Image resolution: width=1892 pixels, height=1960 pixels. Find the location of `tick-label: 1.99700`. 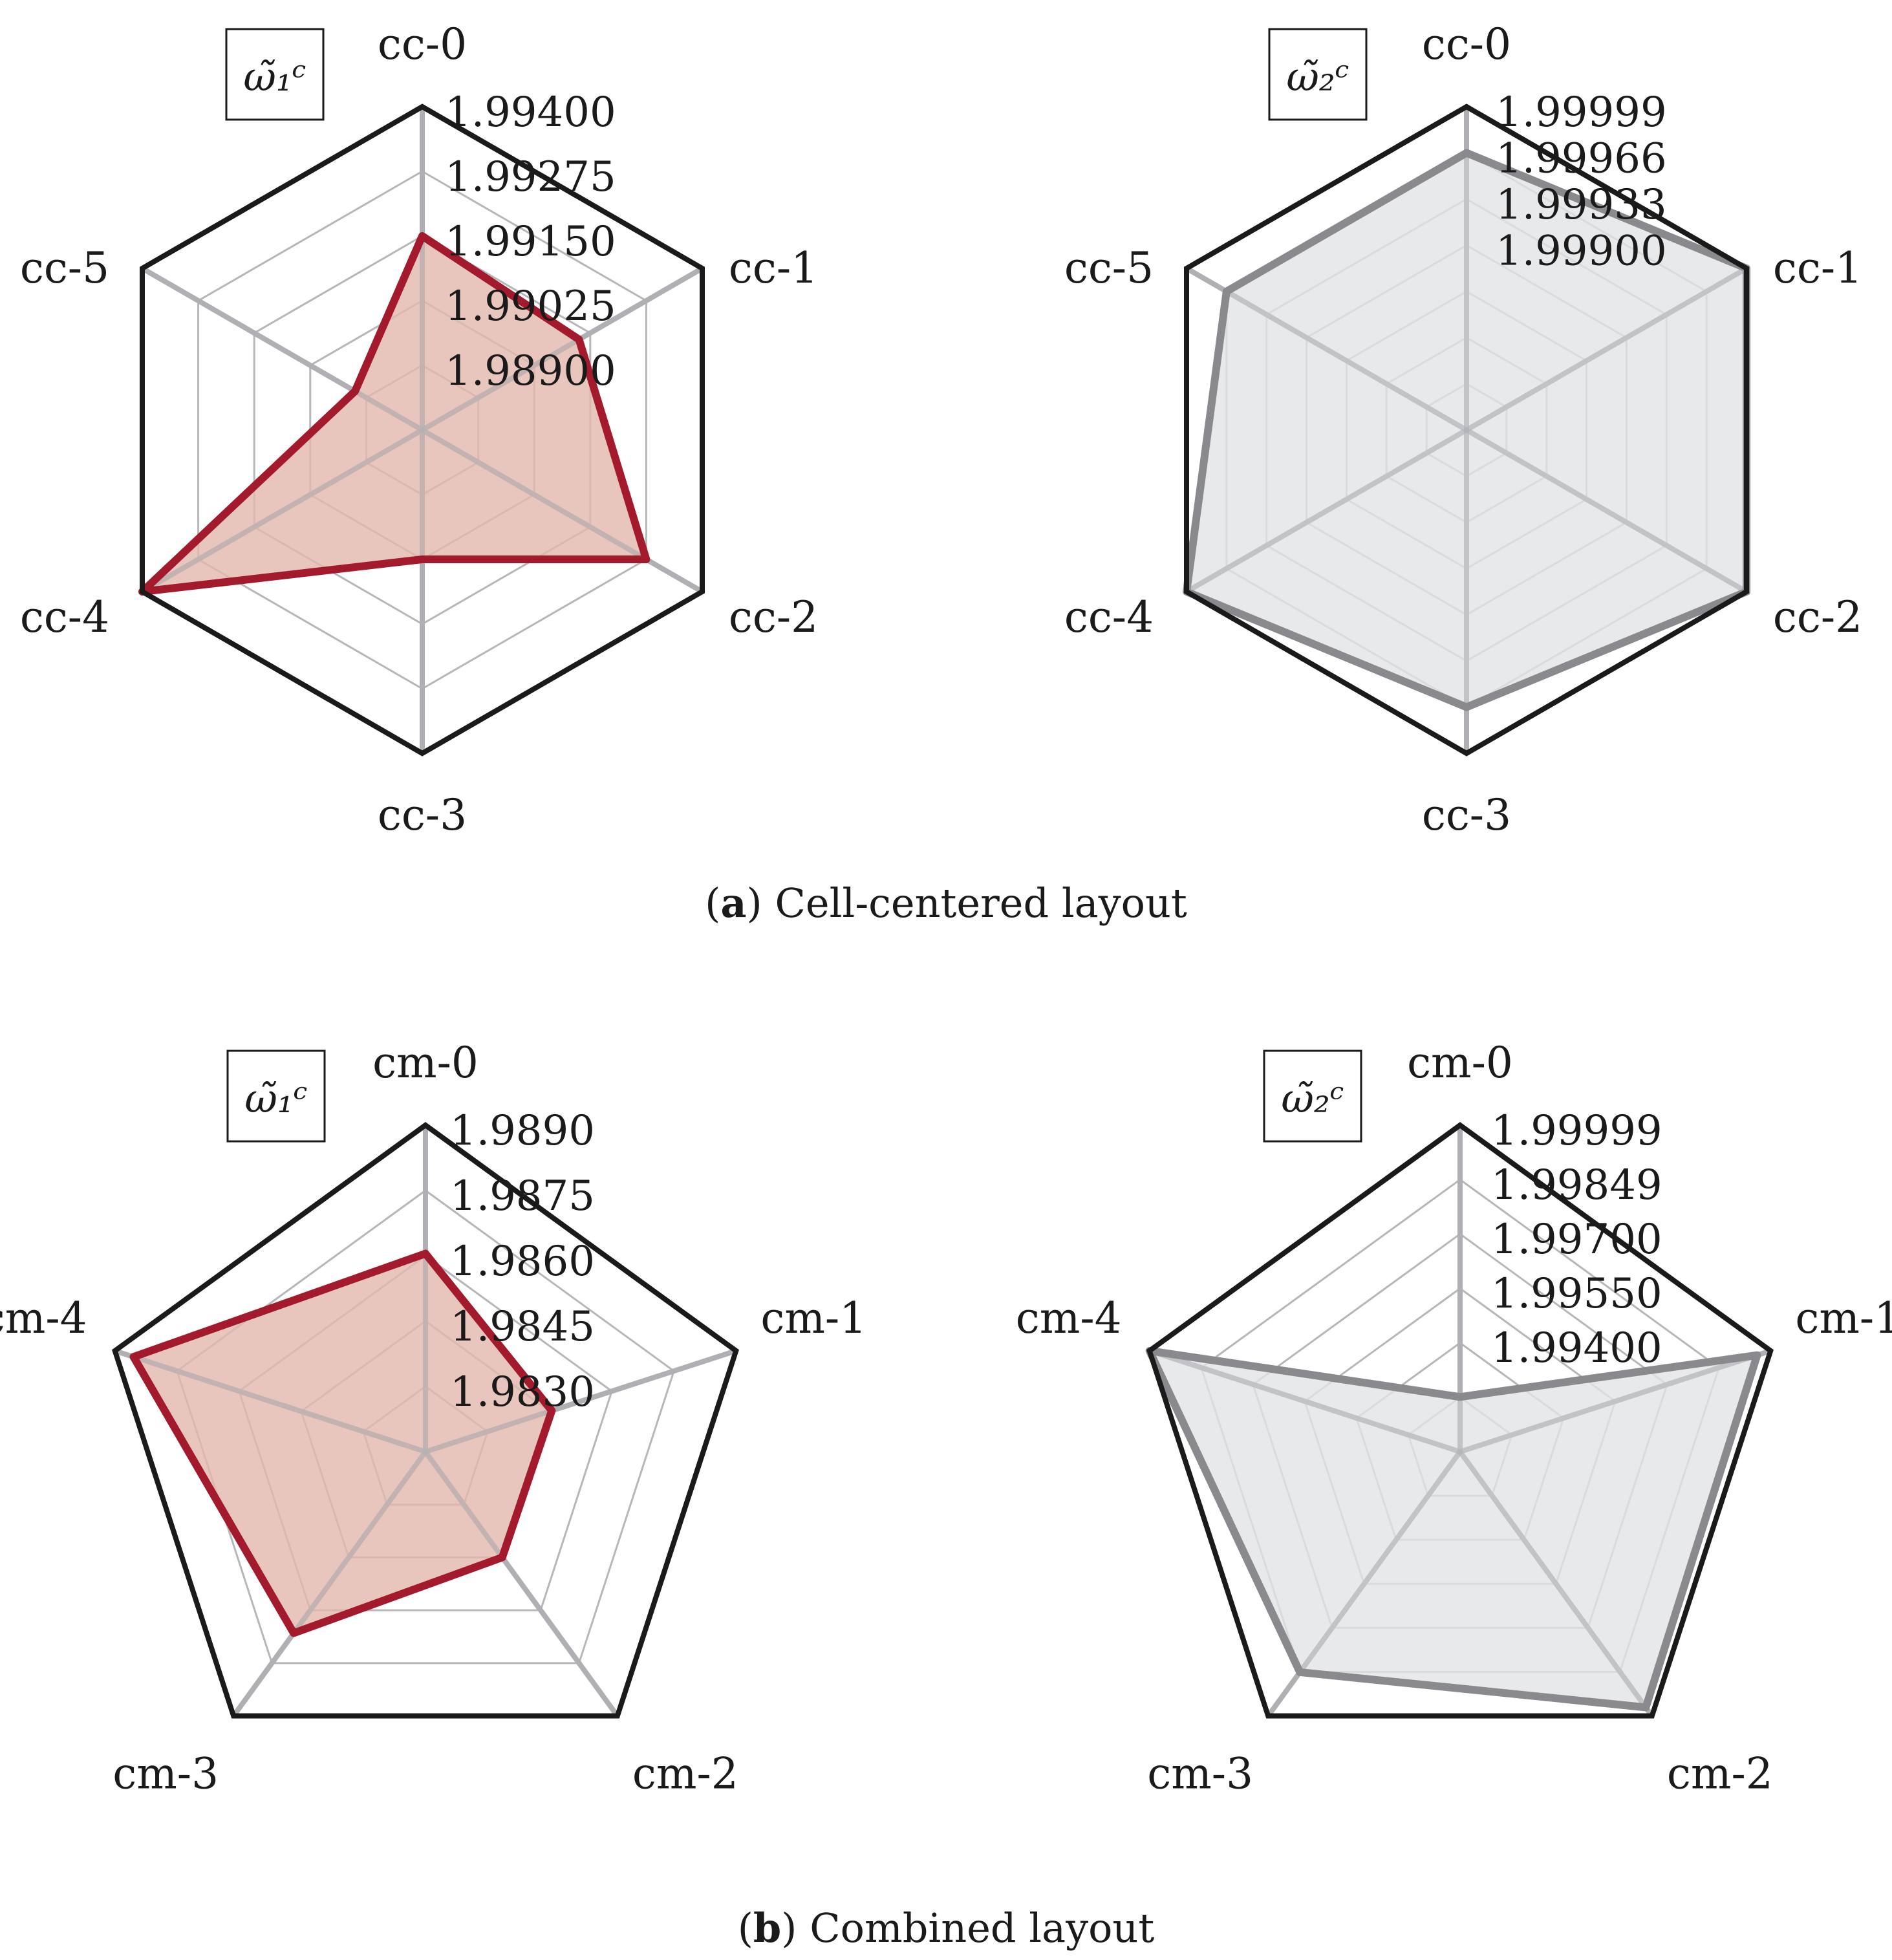

tick-label: 1.99700 is located at coordinates (1576, 1240).